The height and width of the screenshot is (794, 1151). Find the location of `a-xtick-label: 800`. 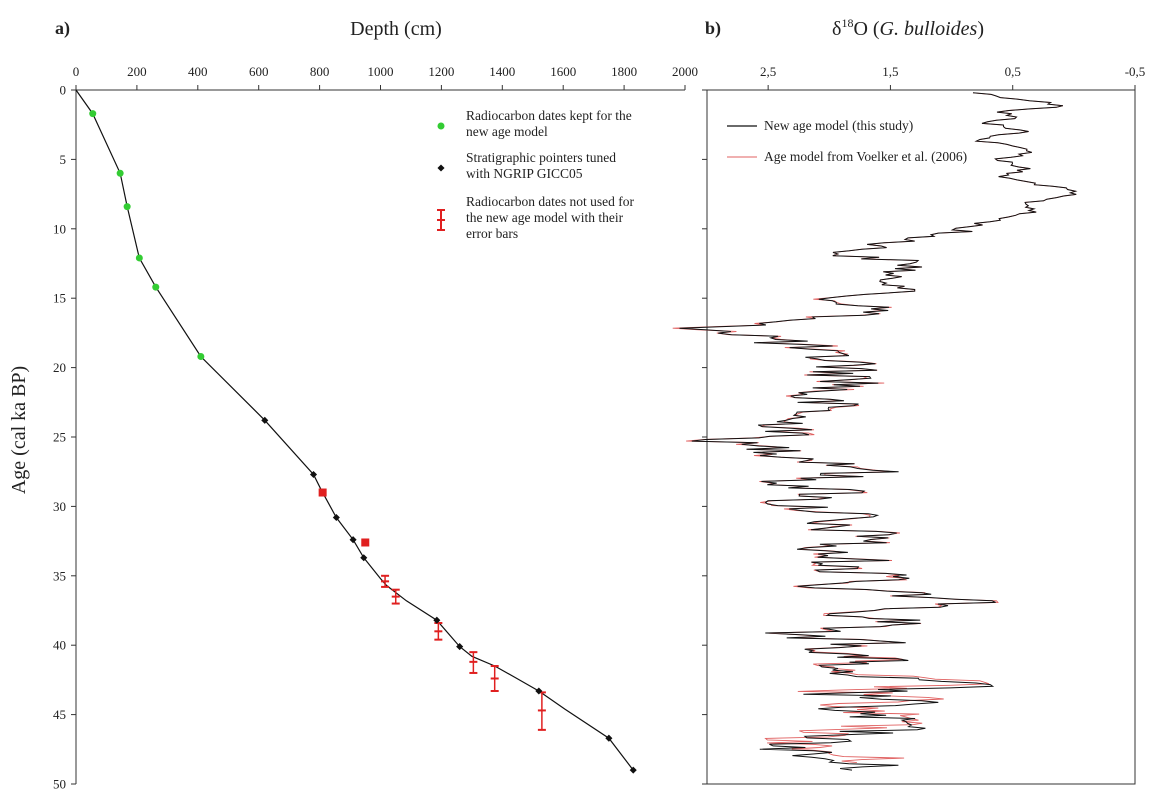

a-xtick-label: 800 is located at coordinates (320, 71).